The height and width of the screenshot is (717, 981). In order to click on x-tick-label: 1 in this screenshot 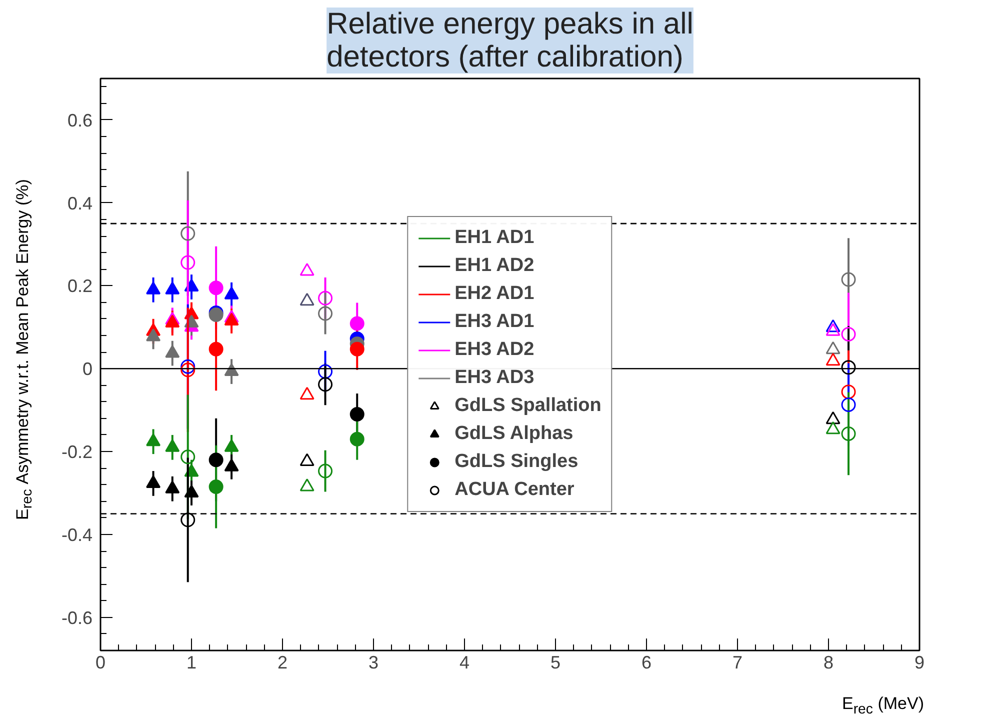, I will do `click(191, 662)`.